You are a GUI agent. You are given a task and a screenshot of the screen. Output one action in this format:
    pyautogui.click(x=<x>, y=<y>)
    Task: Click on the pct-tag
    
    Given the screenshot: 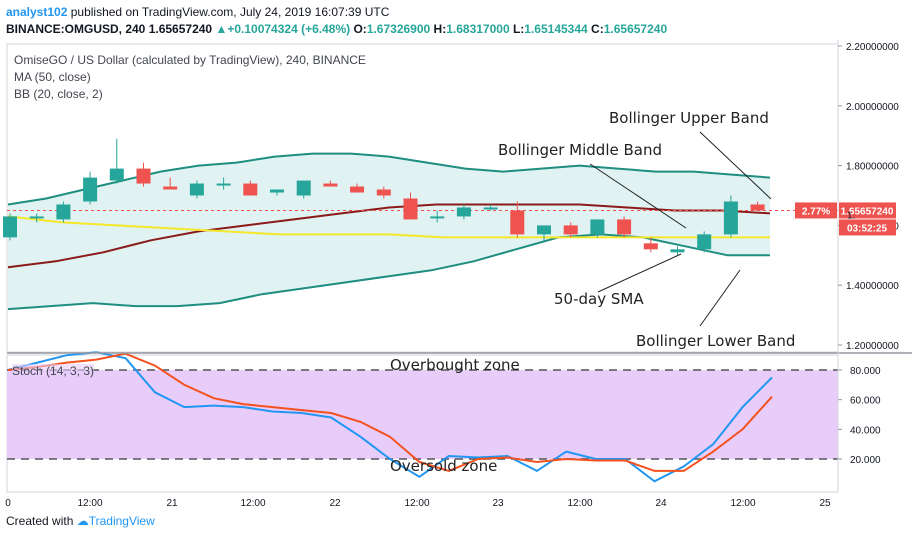 What is the action you would take?
    pyautogui.click(x=816, y=210)
    